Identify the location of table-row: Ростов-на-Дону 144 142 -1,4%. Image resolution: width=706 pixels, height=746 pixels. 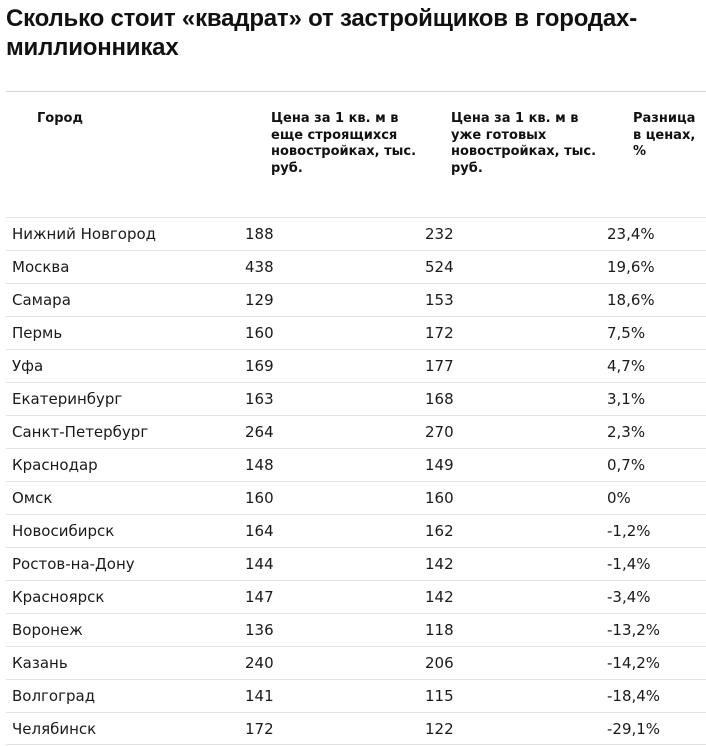
(356, 563).